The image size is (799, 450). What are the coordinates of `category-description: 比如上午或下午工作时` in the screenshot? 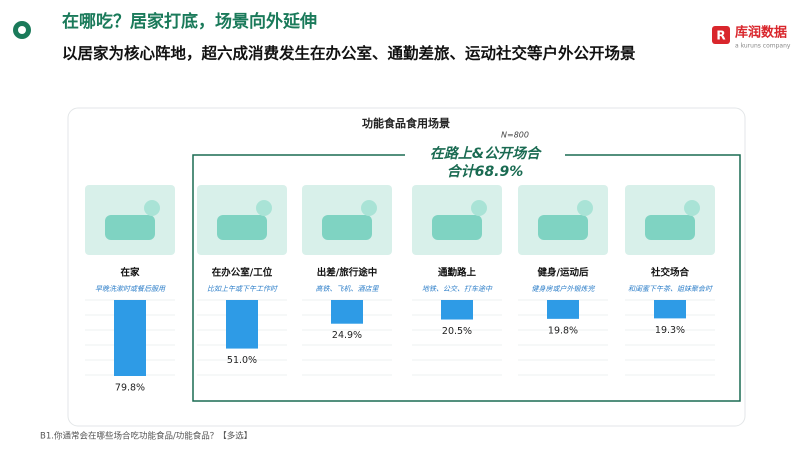 It's located at (242, 289).